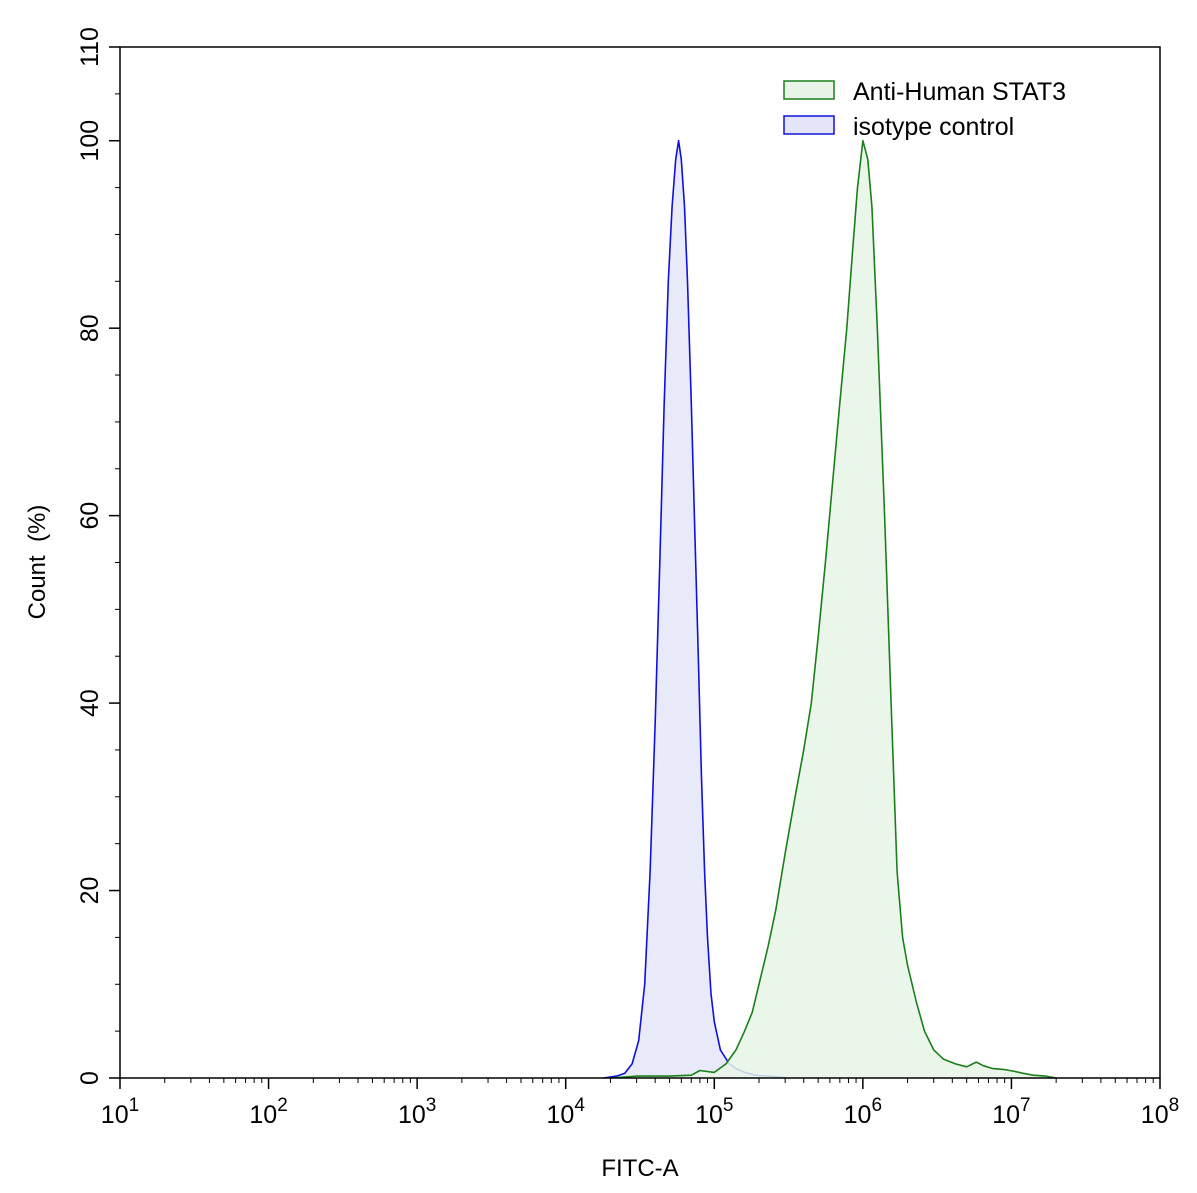 Image resolution: width=1197 pixels, height=1193 pixels. What do you see at coordinates (933, 127) in the screenshot?
I see `legend-label-isotype-control: isotype control` at bounding box center [933, 127].